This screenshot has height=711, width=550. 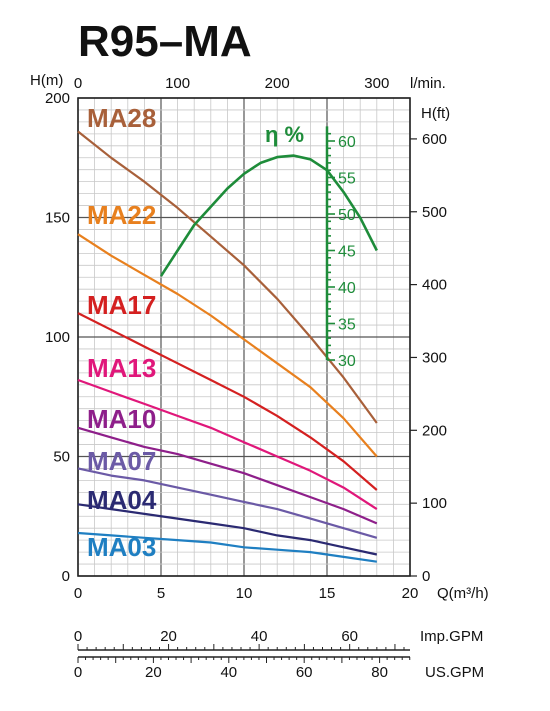 I want to click on x-top-tick-label: 100, so click(x=177, y=83).